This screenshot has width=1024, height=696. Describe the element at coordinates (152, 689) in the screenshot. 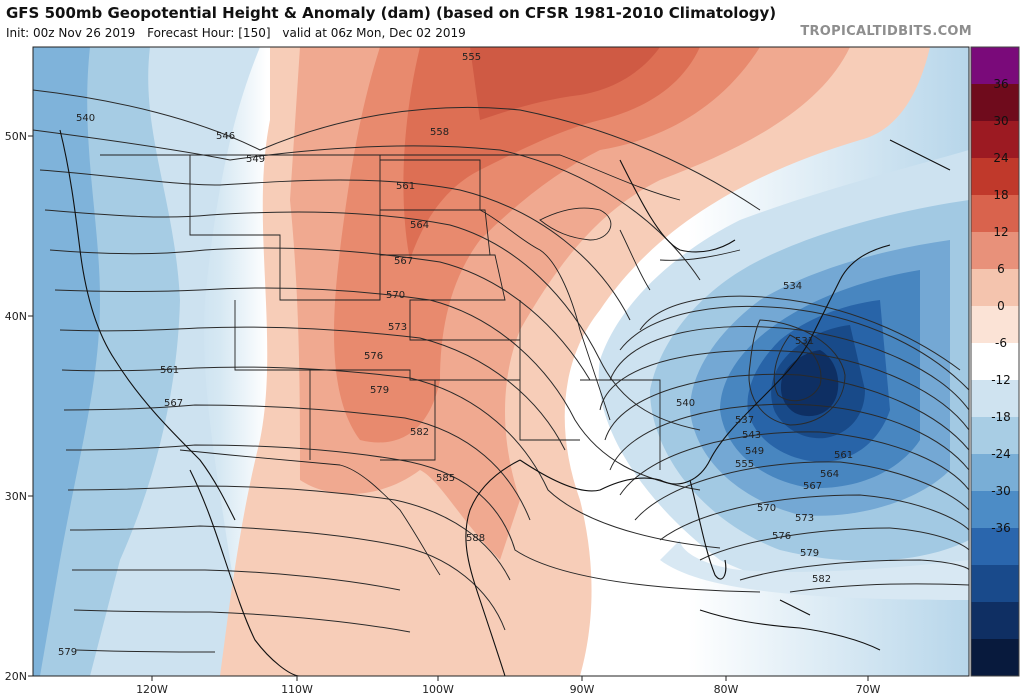

I see `lon-label-120w: 120W` at that location.